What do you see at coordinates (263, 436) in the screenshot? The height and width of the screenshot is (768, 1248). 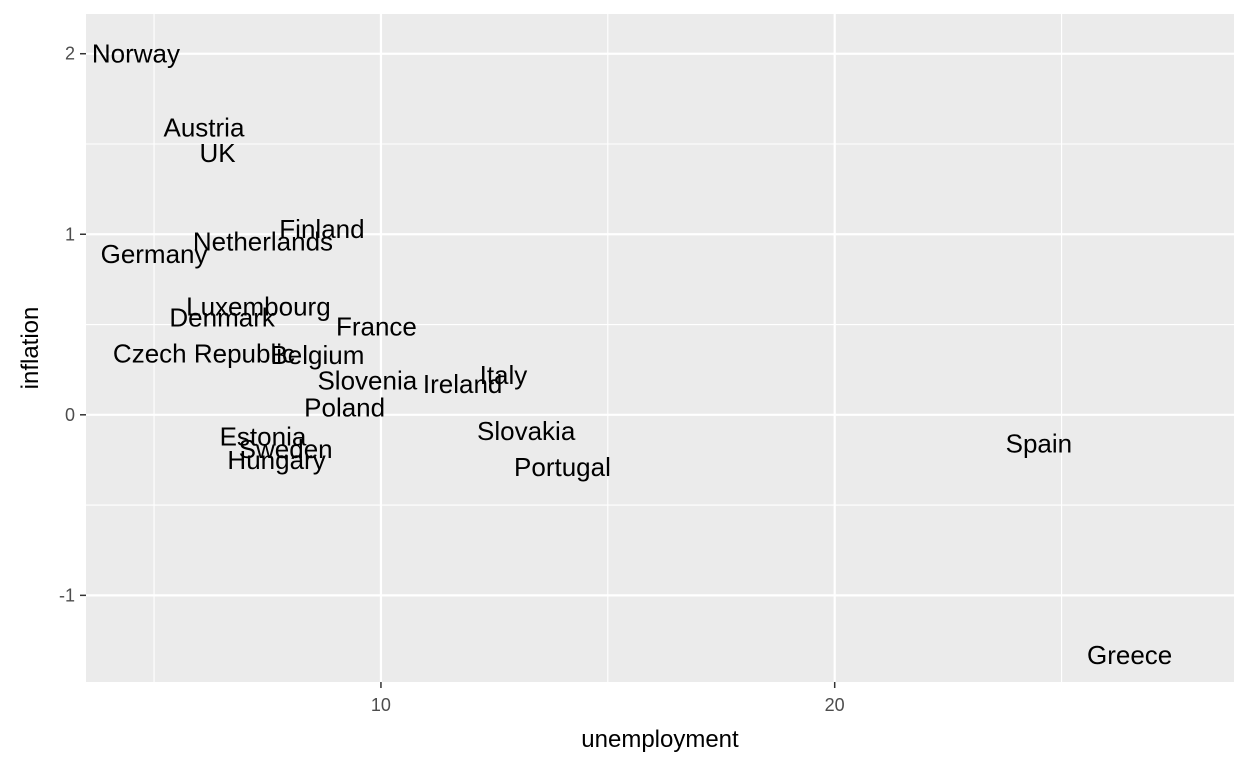 I see `point-label: Estonia` at bounding box center [263, 436].